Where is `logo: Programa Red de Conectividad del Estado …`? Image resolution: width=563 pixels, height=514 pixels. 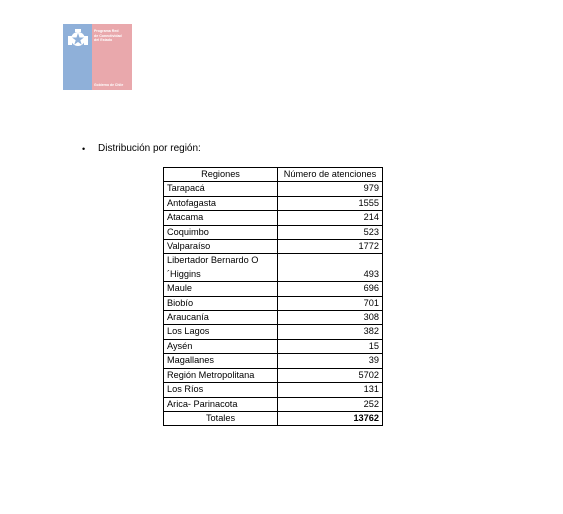 logo: Programa Red de Conectividad del Estado … is located at coordinates (97, 57).